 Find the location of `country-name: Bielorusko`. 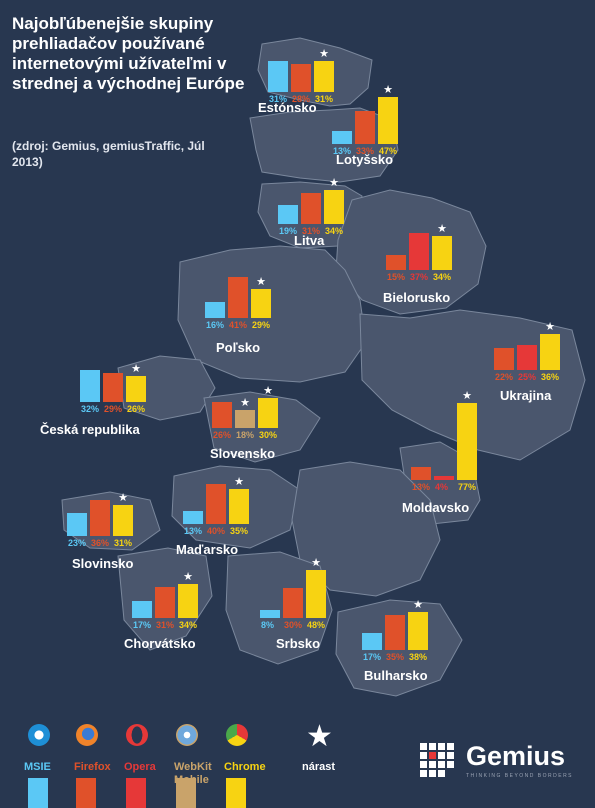

country-name: Bielorusko is located at coordinates (417, 297).